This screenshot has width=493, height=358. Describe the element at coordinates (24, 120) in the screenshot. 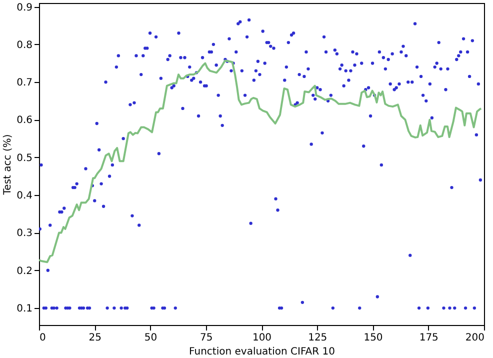

I see `y-tick-label: 0.6` at that location.